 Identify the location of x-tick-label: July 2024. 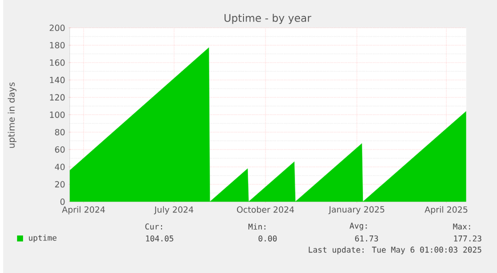
(174, 210).